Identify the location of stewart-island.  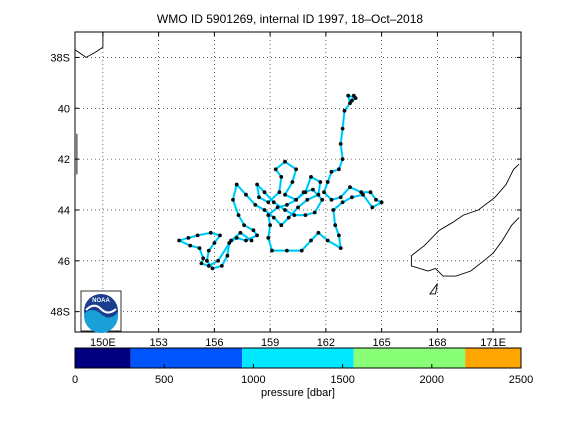
(433, 289).